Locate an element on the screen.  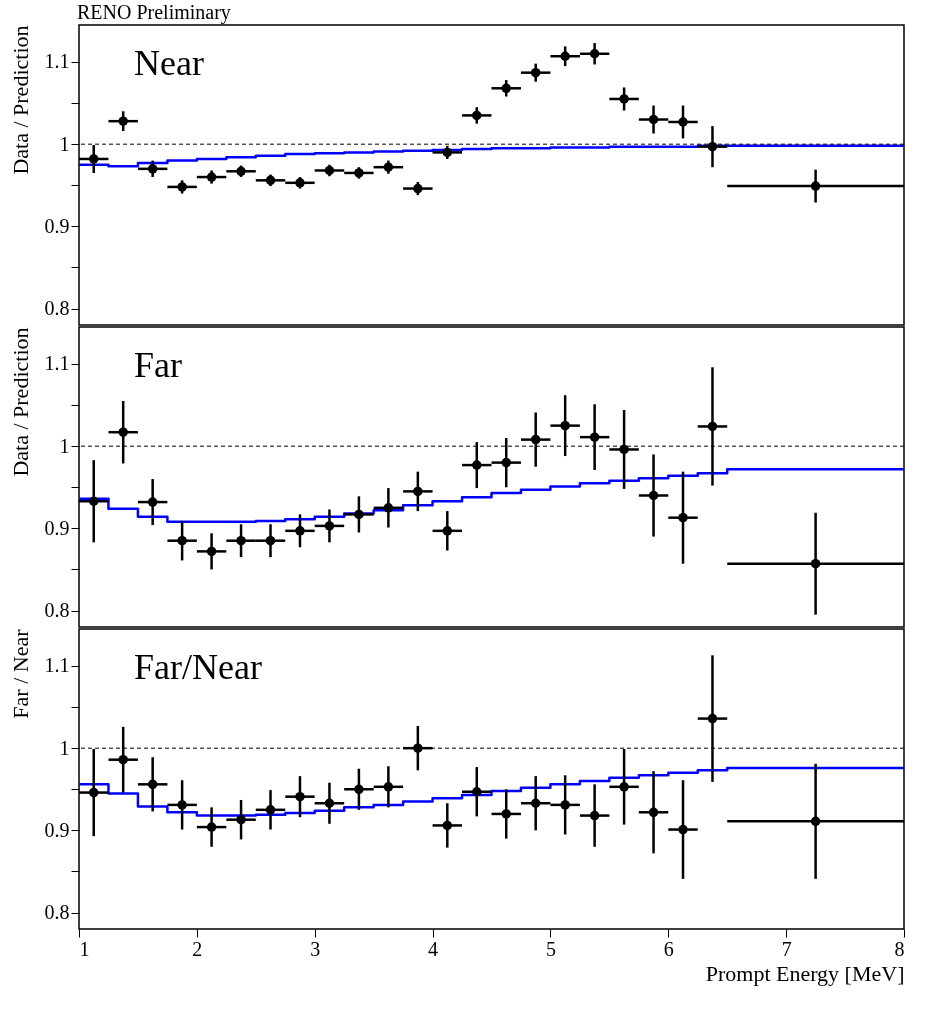
y-axis-title: Far / Near is located at coordinates (20, 673).